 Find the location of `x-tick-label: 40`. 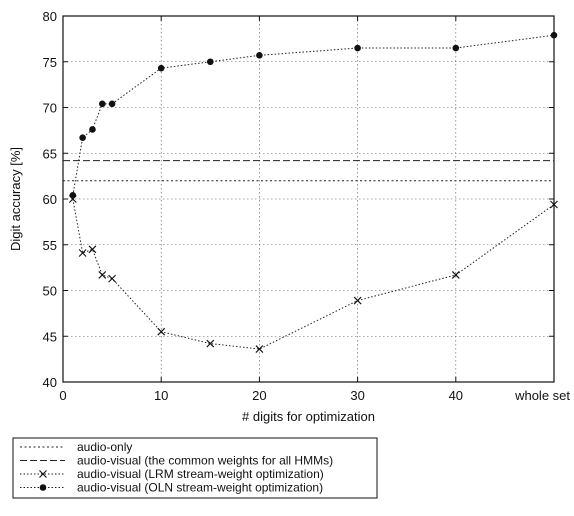

x-tick-label: 40 is located at coordinates (456, 395).